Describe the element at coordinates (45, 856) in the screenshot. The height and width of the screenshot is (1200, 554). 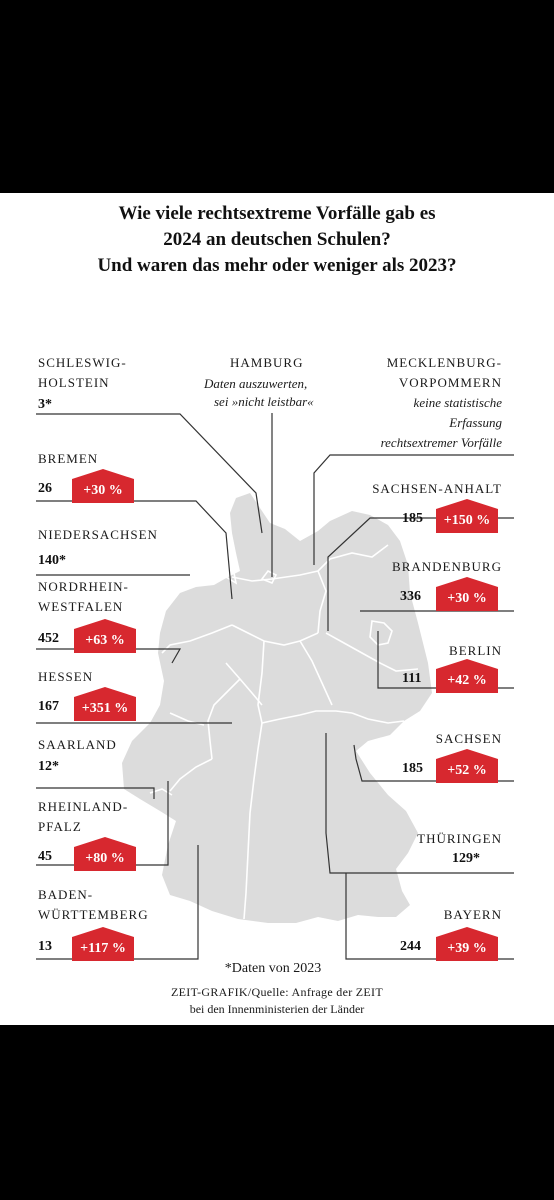
I see `rheinland-pfalz-value: 45` at that location.